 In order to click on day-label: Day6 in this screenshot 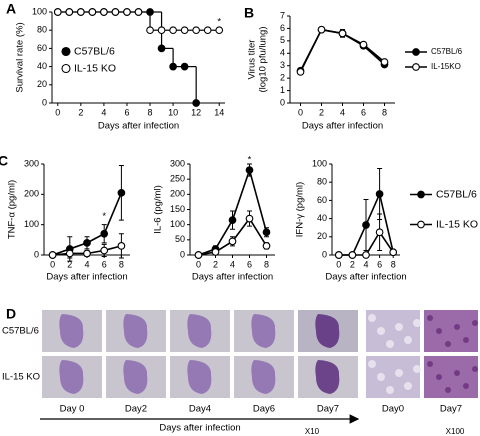, I will do `click(264, 409)`.